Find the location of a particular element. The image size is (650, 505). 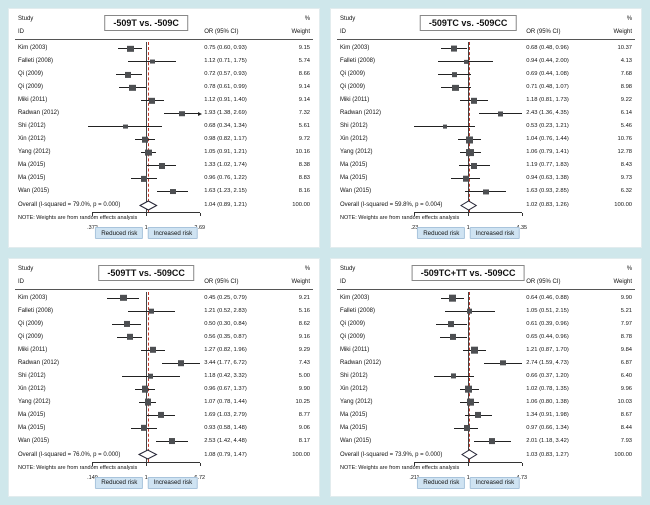

or-ci-text: 0.50 (0.30, 0.84) is located at coordinates (225, 323).